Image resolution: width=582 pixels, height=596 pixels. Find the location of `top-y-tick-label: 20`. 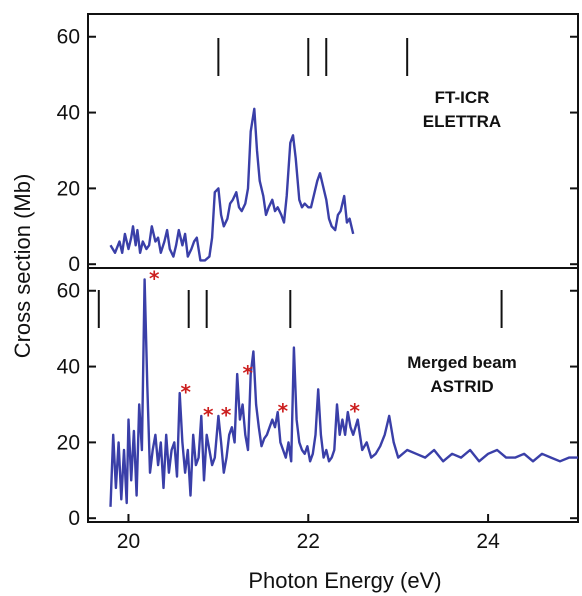

top-y-tick-label: 20 is located at coordinates (68, 188).